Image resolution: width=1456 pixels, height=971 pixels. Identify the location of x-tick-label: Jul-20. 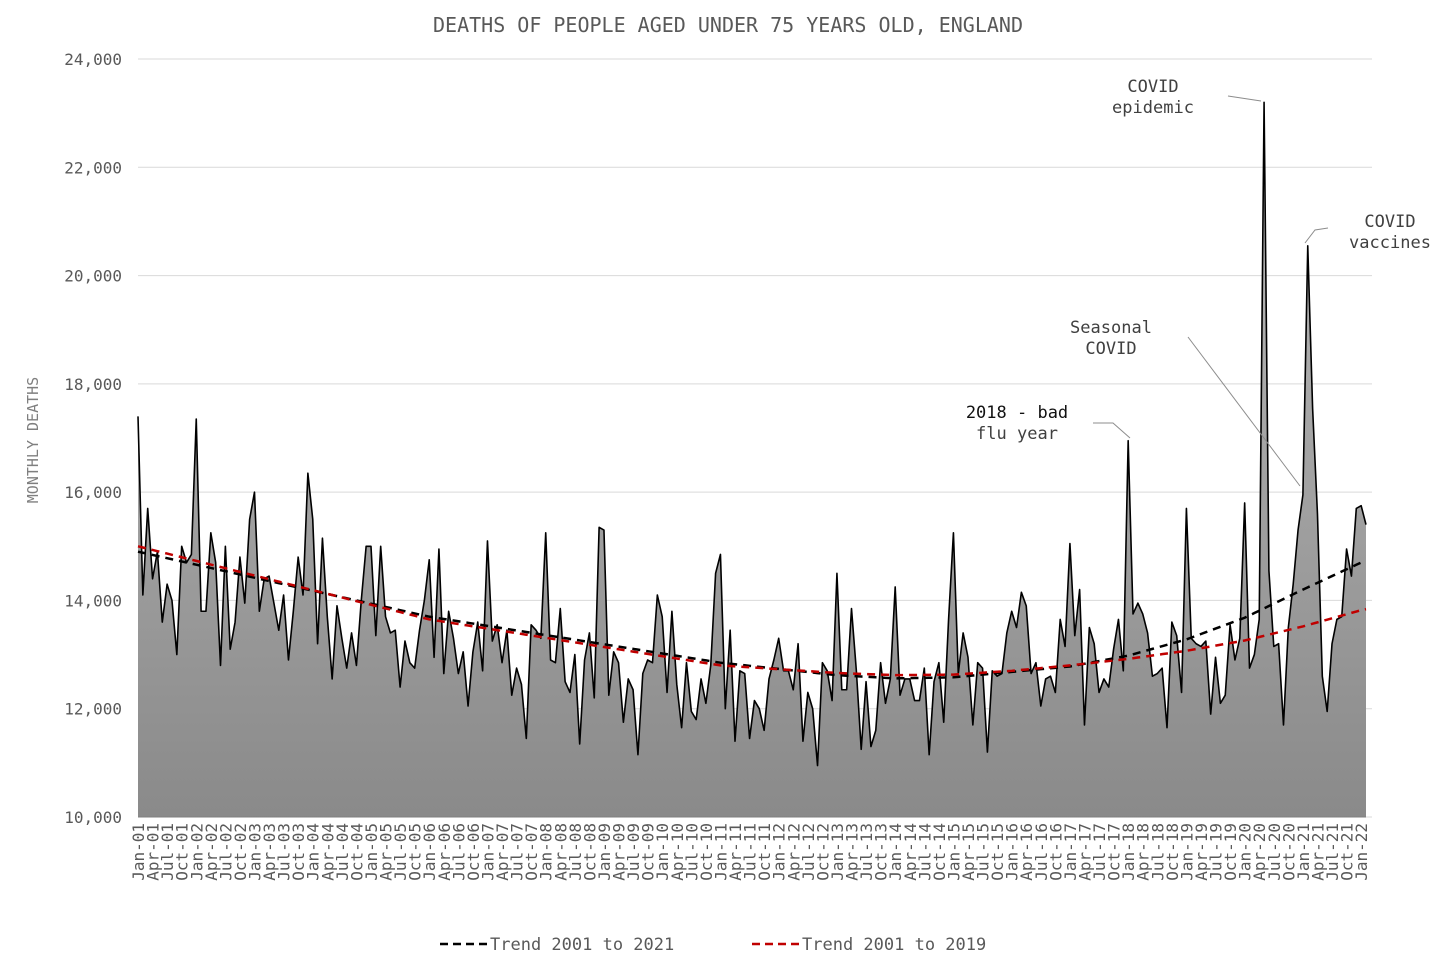
(1274, 852).